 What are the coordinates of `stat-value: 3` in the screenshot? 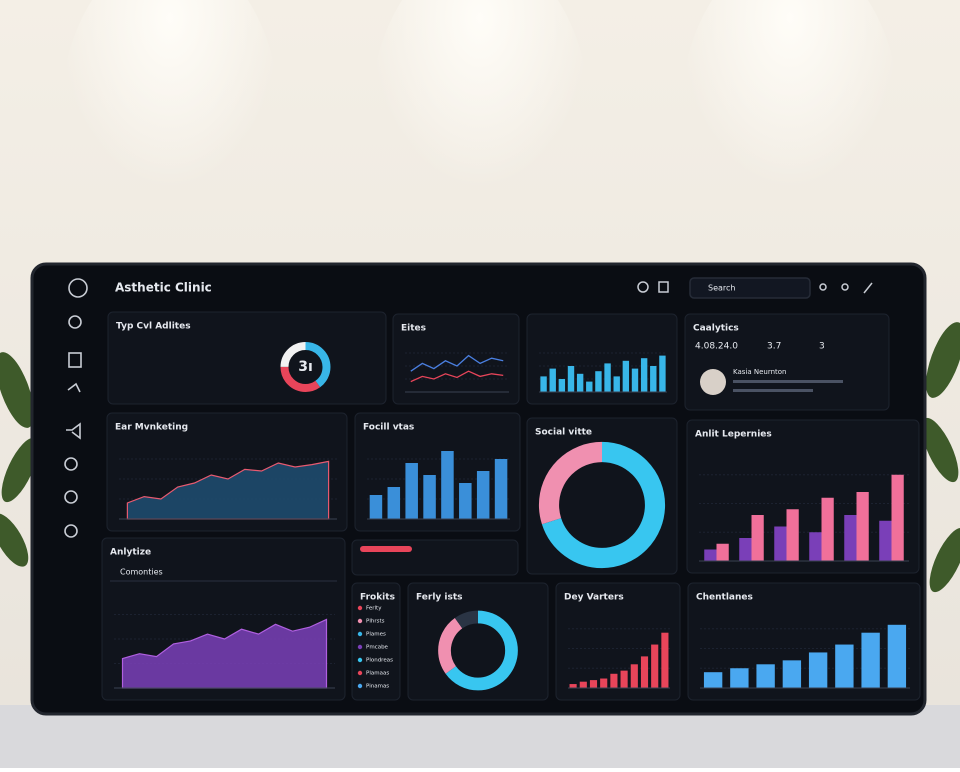 It's located at (822, 347).